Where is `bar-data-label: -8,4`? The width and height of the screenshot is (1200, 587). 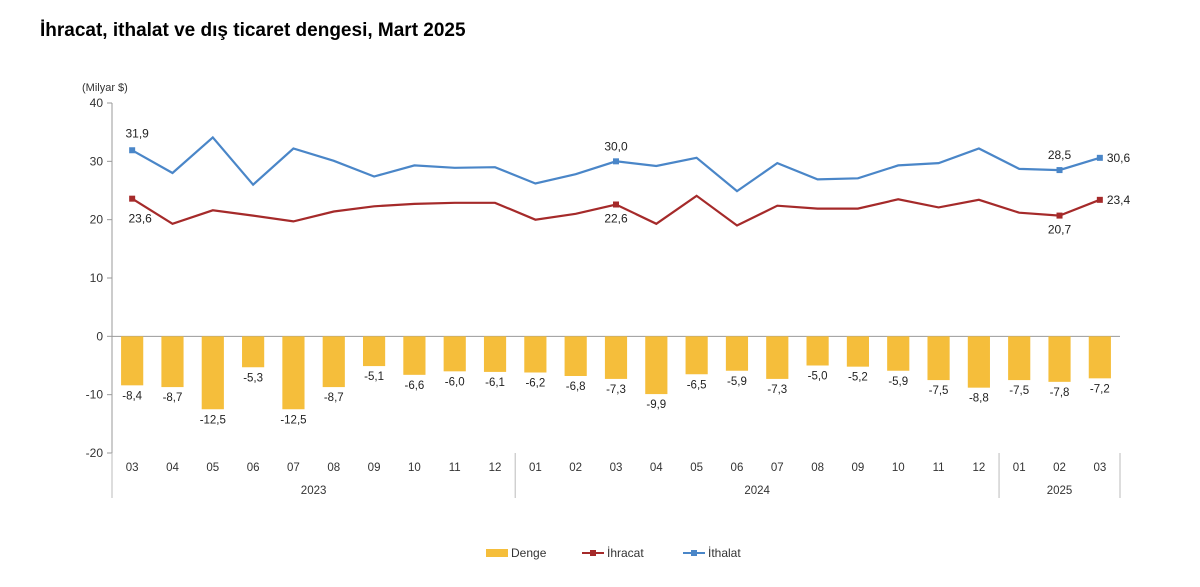
bar-data-label: -8,4 is located at coordinates (132, 396).